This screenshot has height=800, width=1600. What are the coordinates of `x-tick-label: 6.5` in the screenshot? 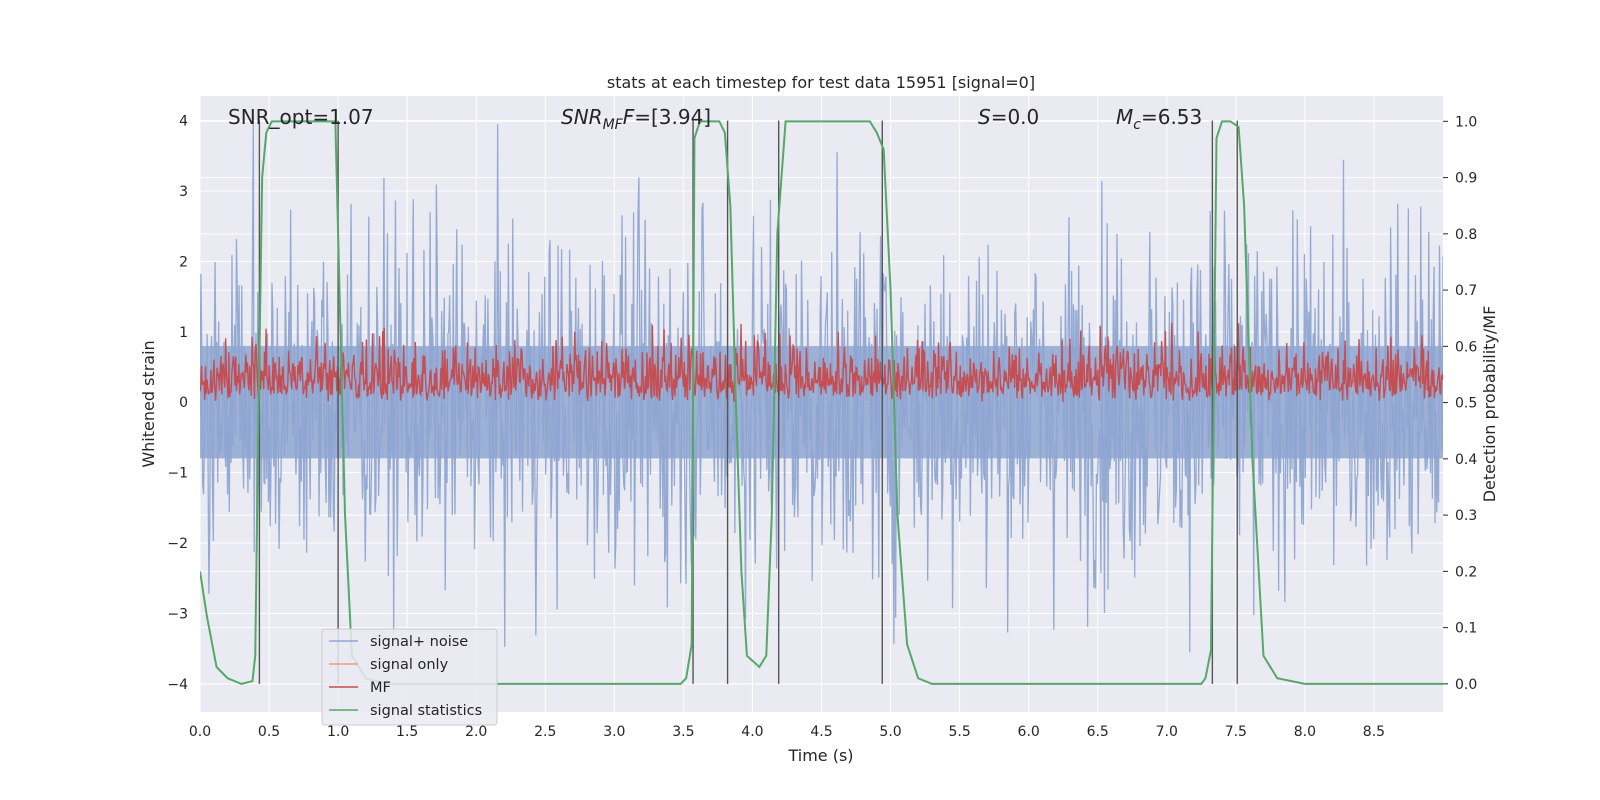 It's located at (1098, 732).